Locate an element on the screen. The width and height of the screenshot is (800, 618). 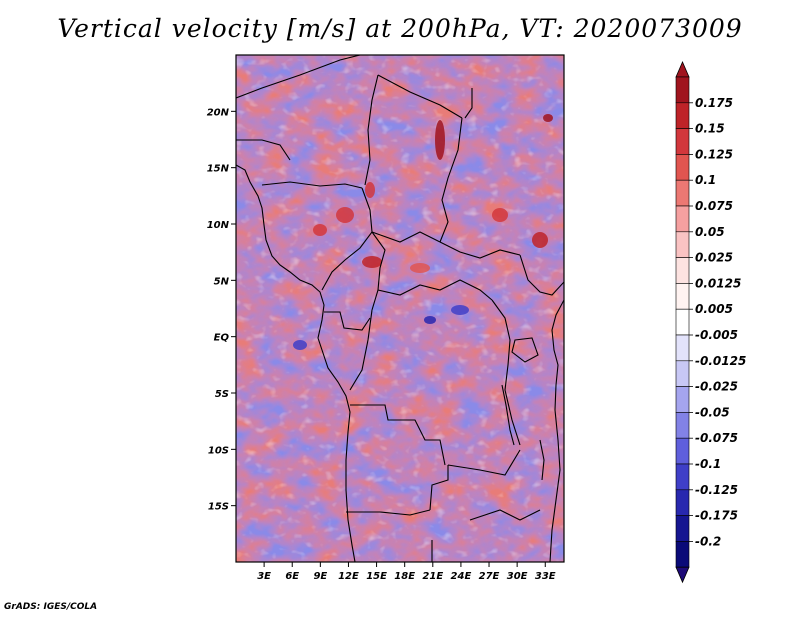
border-niger-nigeria is located at coordinates (312, 185).